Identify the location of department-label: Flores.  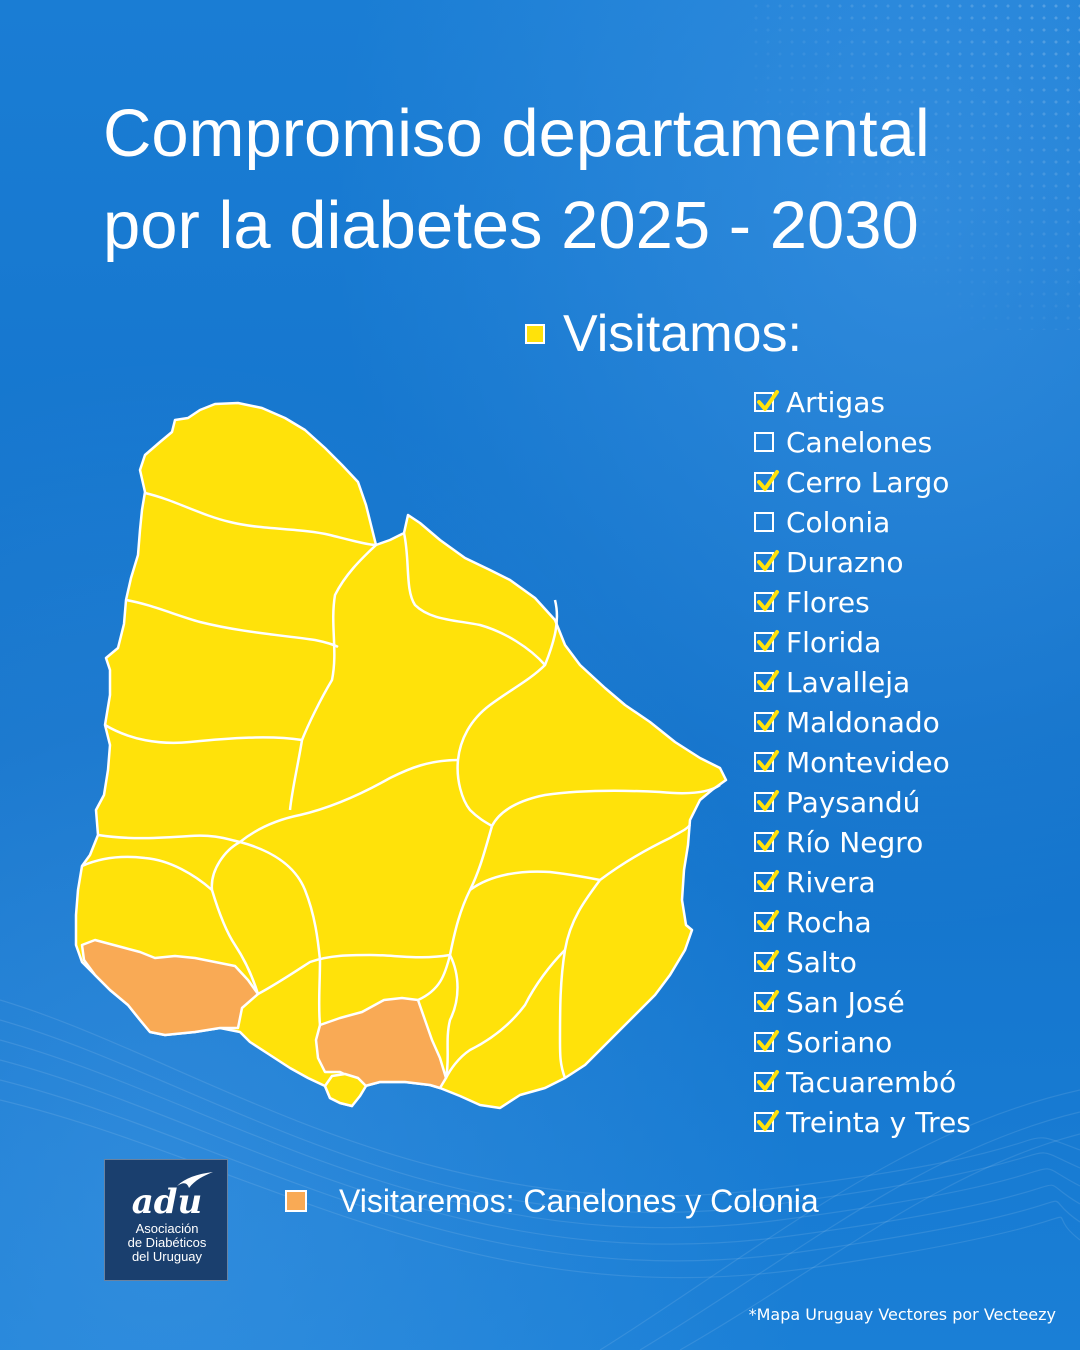
(828, 602).